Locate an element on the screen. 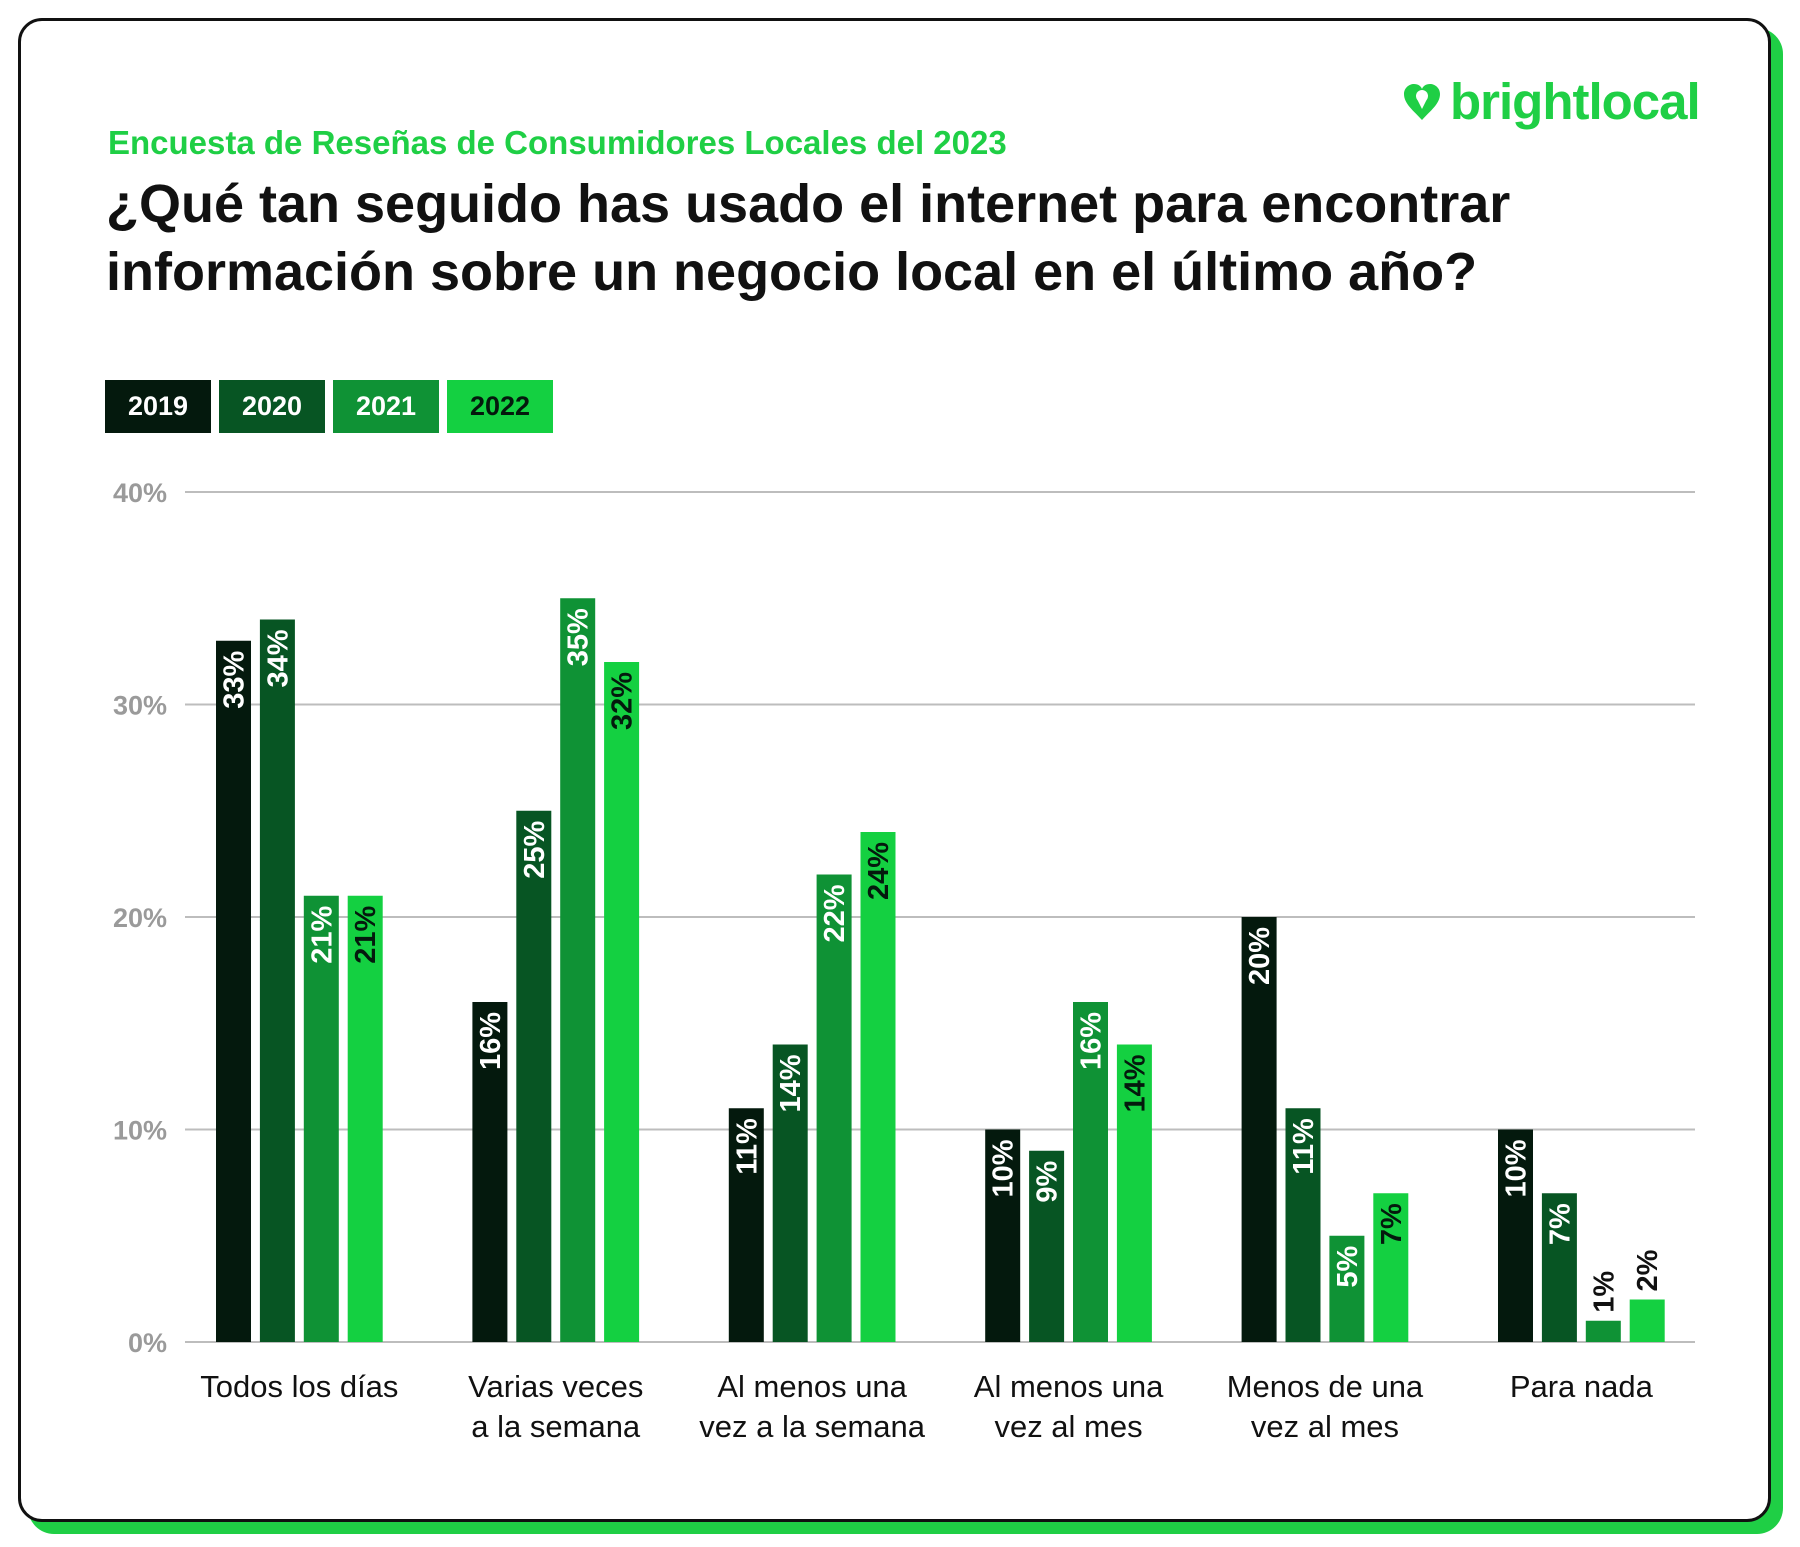 This screenshot has width=1800, height=1547. y-tick-label: 40% is located at coordinates (140, 493).